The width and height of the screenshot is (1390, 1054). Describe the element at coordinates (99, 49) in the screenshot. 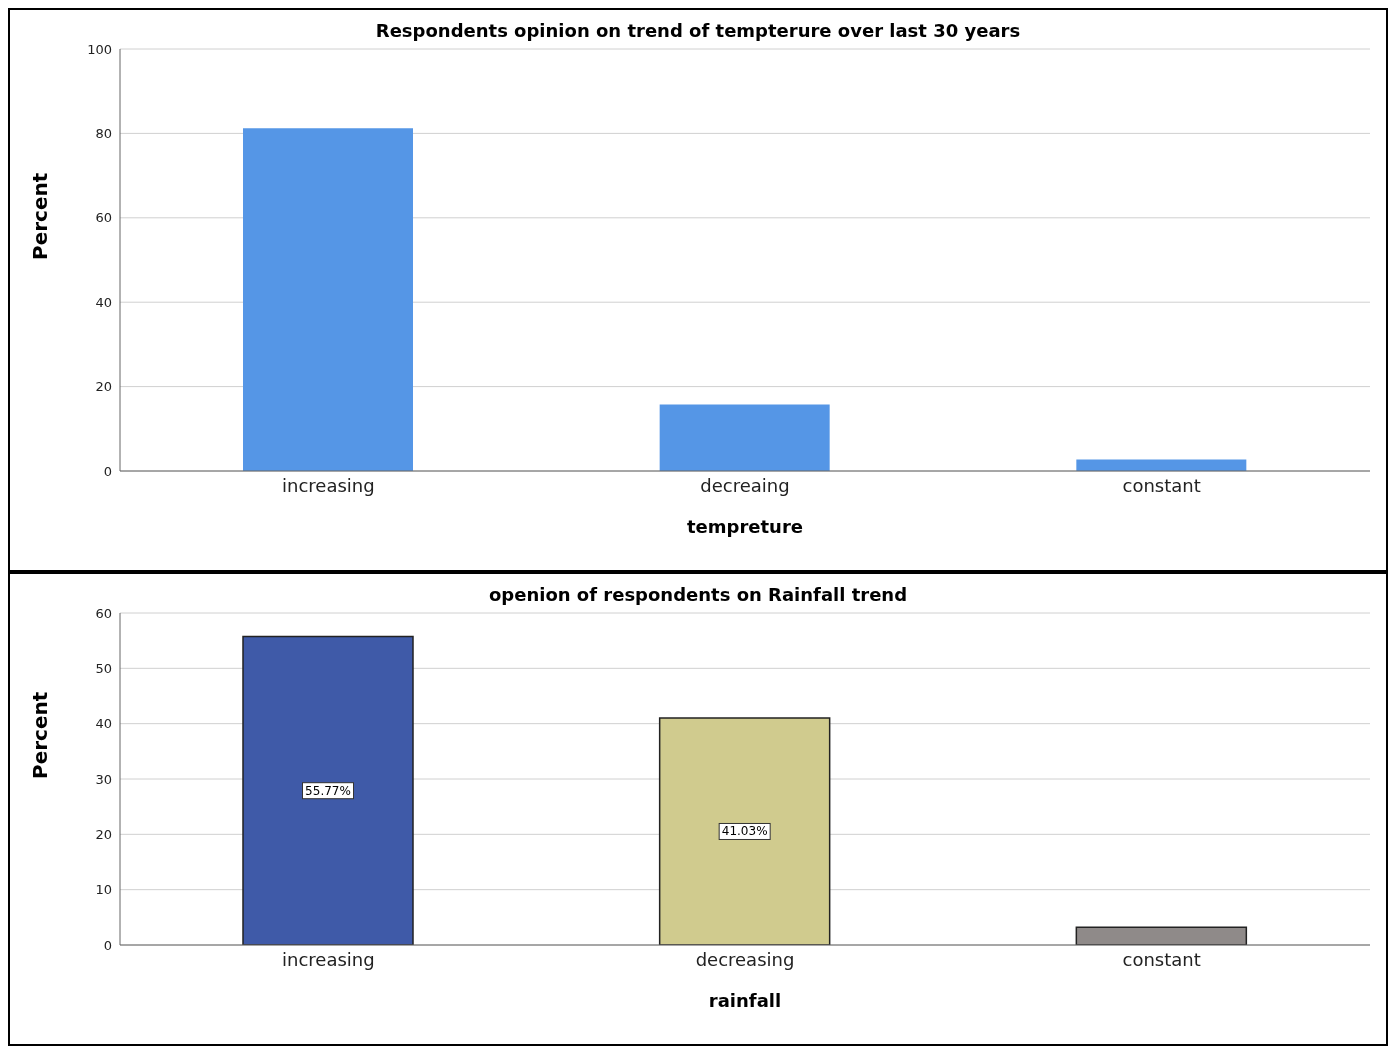

I see `y-tick-label: 100` at that location.